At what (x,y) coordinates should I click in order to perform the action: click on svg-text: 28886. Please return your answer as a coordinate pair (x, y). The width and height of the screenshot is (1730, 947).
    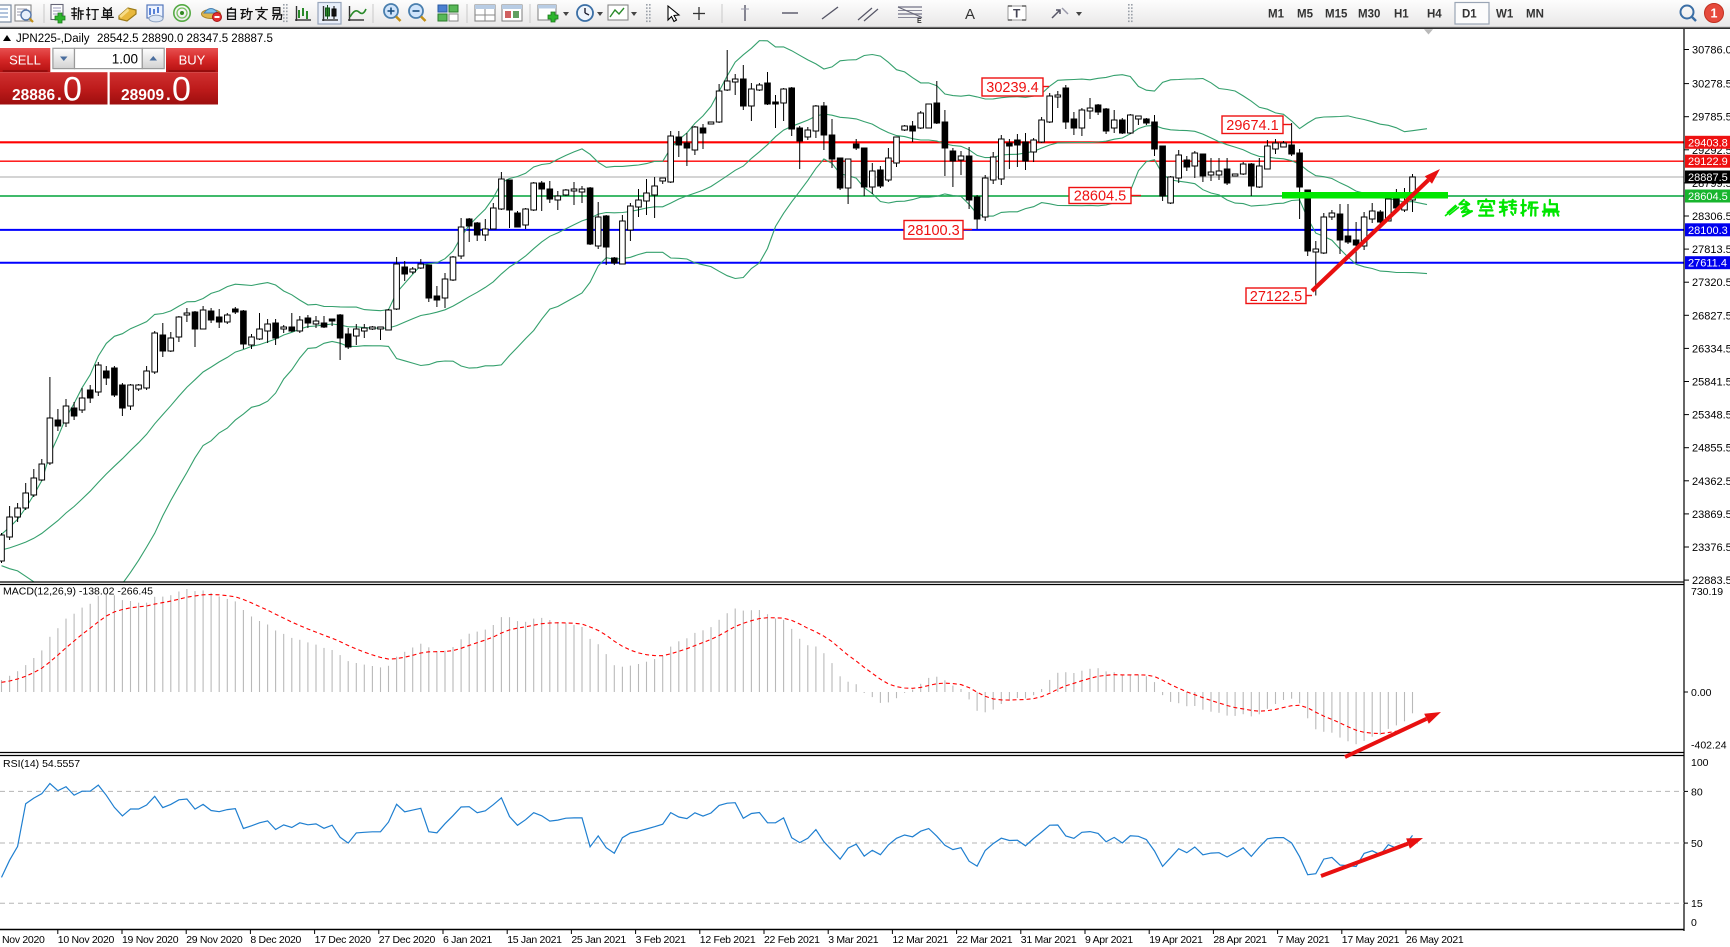
    Looking at the image, I should click on (33, 95).